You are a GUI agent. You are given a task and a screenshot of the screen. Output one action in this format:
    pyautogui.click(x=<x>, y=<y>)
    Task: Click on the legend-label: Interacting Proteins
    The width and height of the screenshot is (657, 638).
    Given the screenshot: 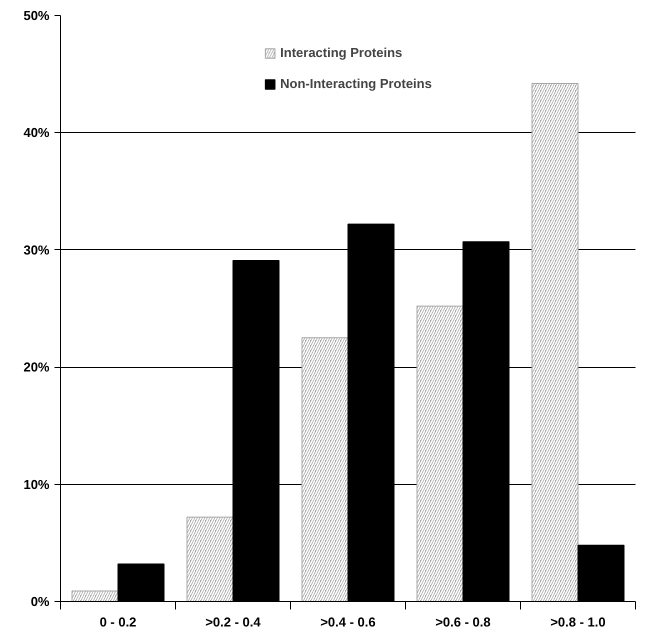 What is the action you would take?
    pyautogui.click(x=341, y=52)
    